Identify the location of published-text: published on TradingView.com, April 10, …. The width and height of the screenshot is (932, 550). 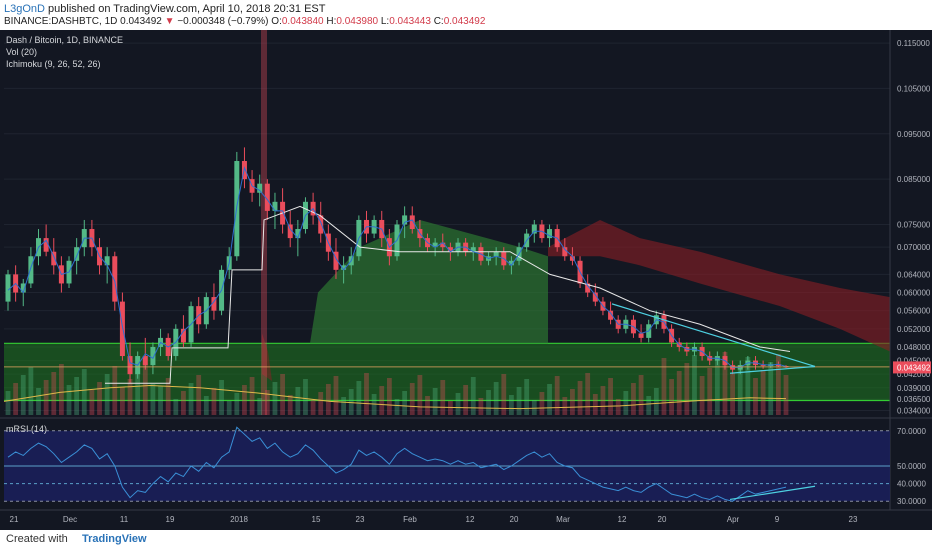
(187, 9).